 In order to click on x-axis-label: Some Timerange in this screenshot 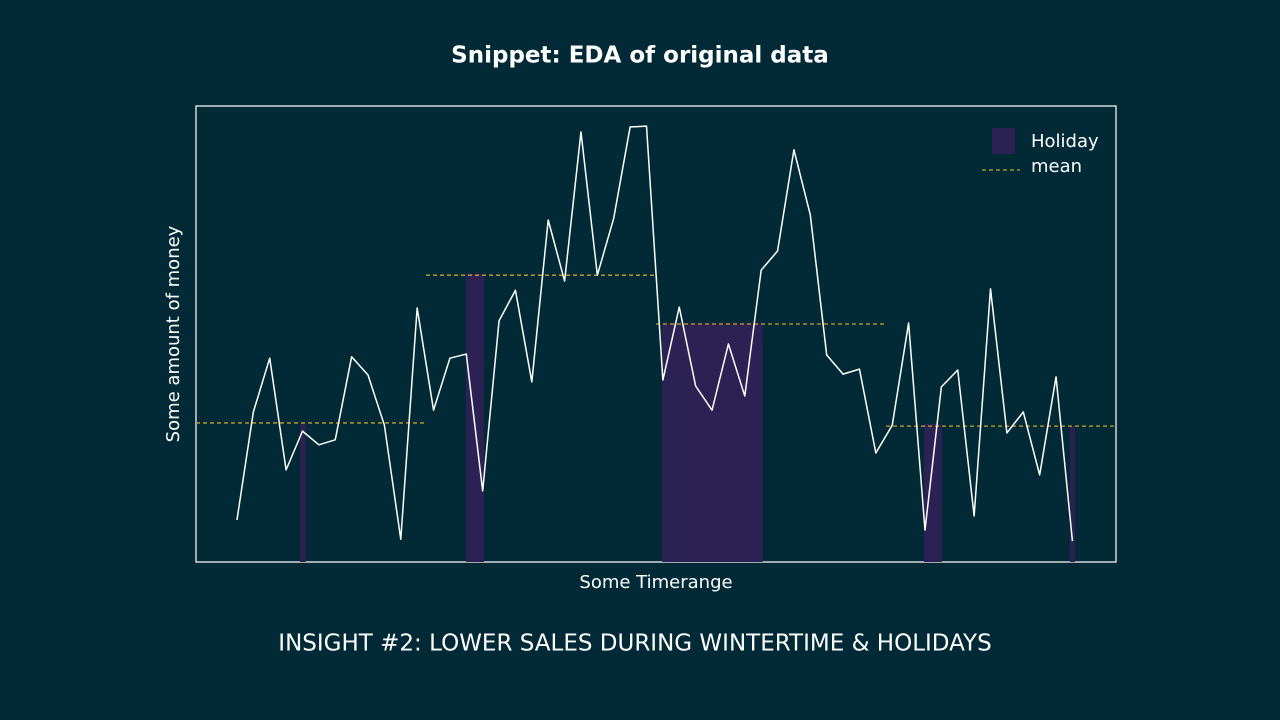, I will do `click(655, 582)`.